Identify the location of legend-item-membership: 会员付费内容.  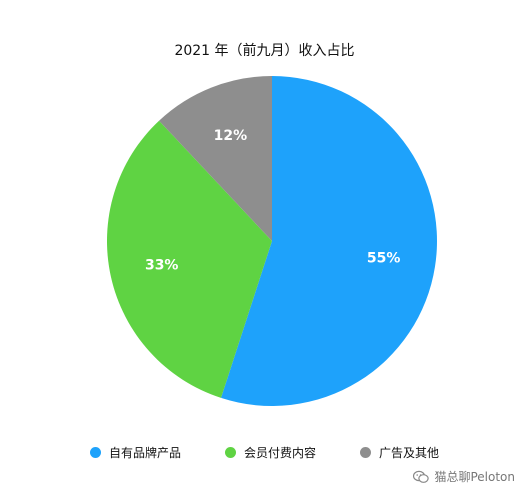
(270, 452).